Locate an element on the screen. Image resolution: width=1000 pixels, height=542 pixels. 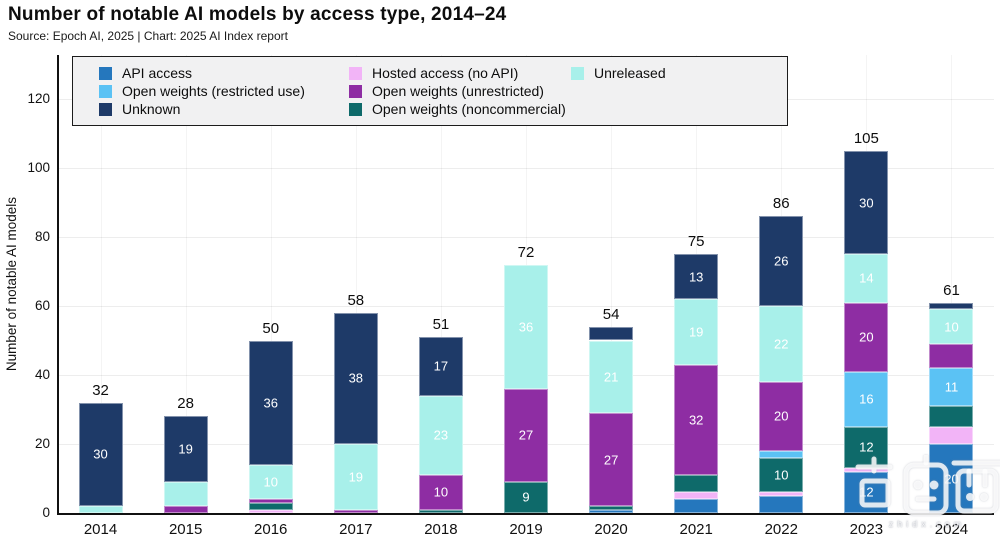
bar-segment-unknown-2023: 30 is located at coordinates (866, 202).